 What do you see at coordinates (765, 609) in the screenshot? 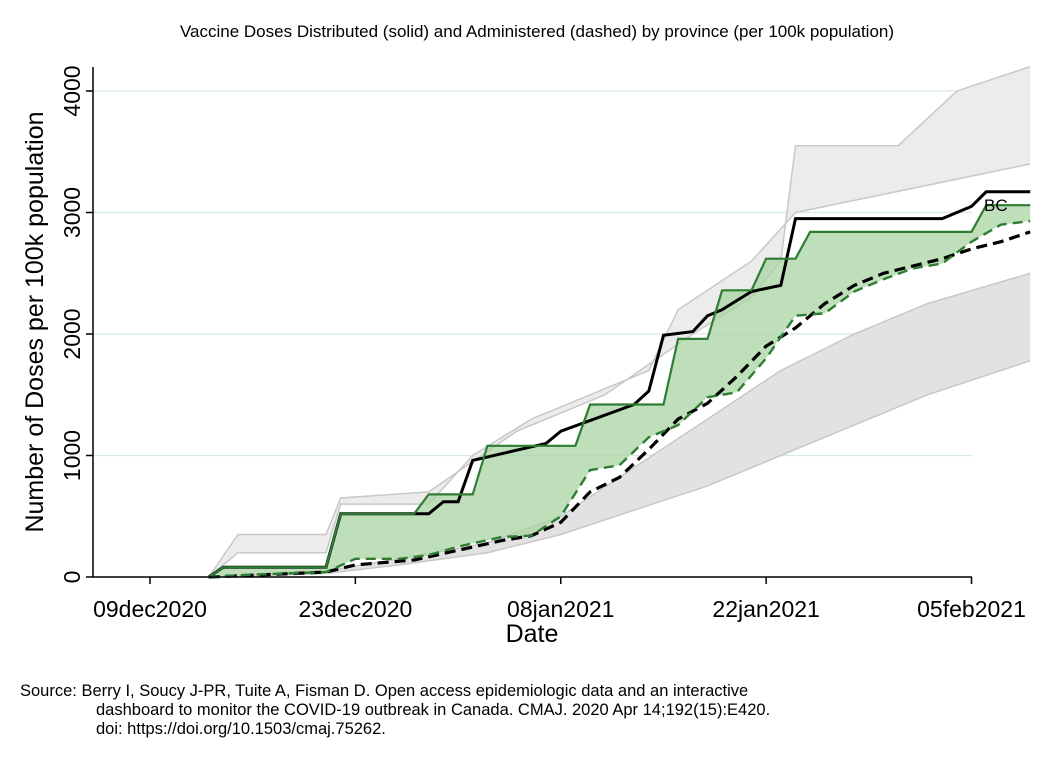
I see `x-tick-label: 22jan2021` at bounding box center [765, 609].